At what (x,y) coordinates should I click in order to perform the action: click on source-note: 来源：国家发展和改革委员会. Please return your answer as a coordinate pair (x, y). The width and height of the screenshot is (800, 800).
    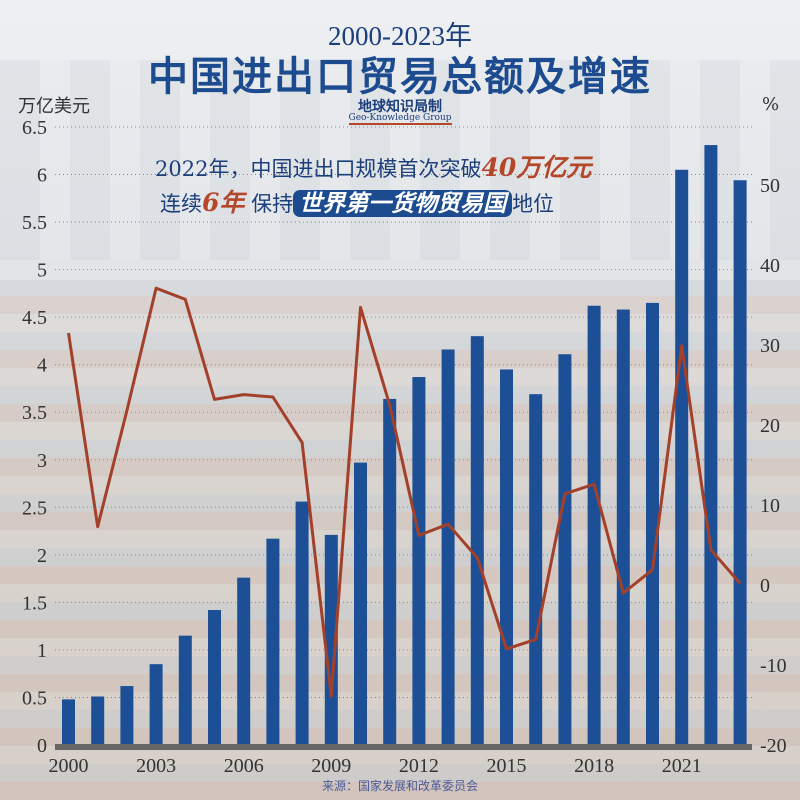
    Looking at the image, I should click on (399, 786).